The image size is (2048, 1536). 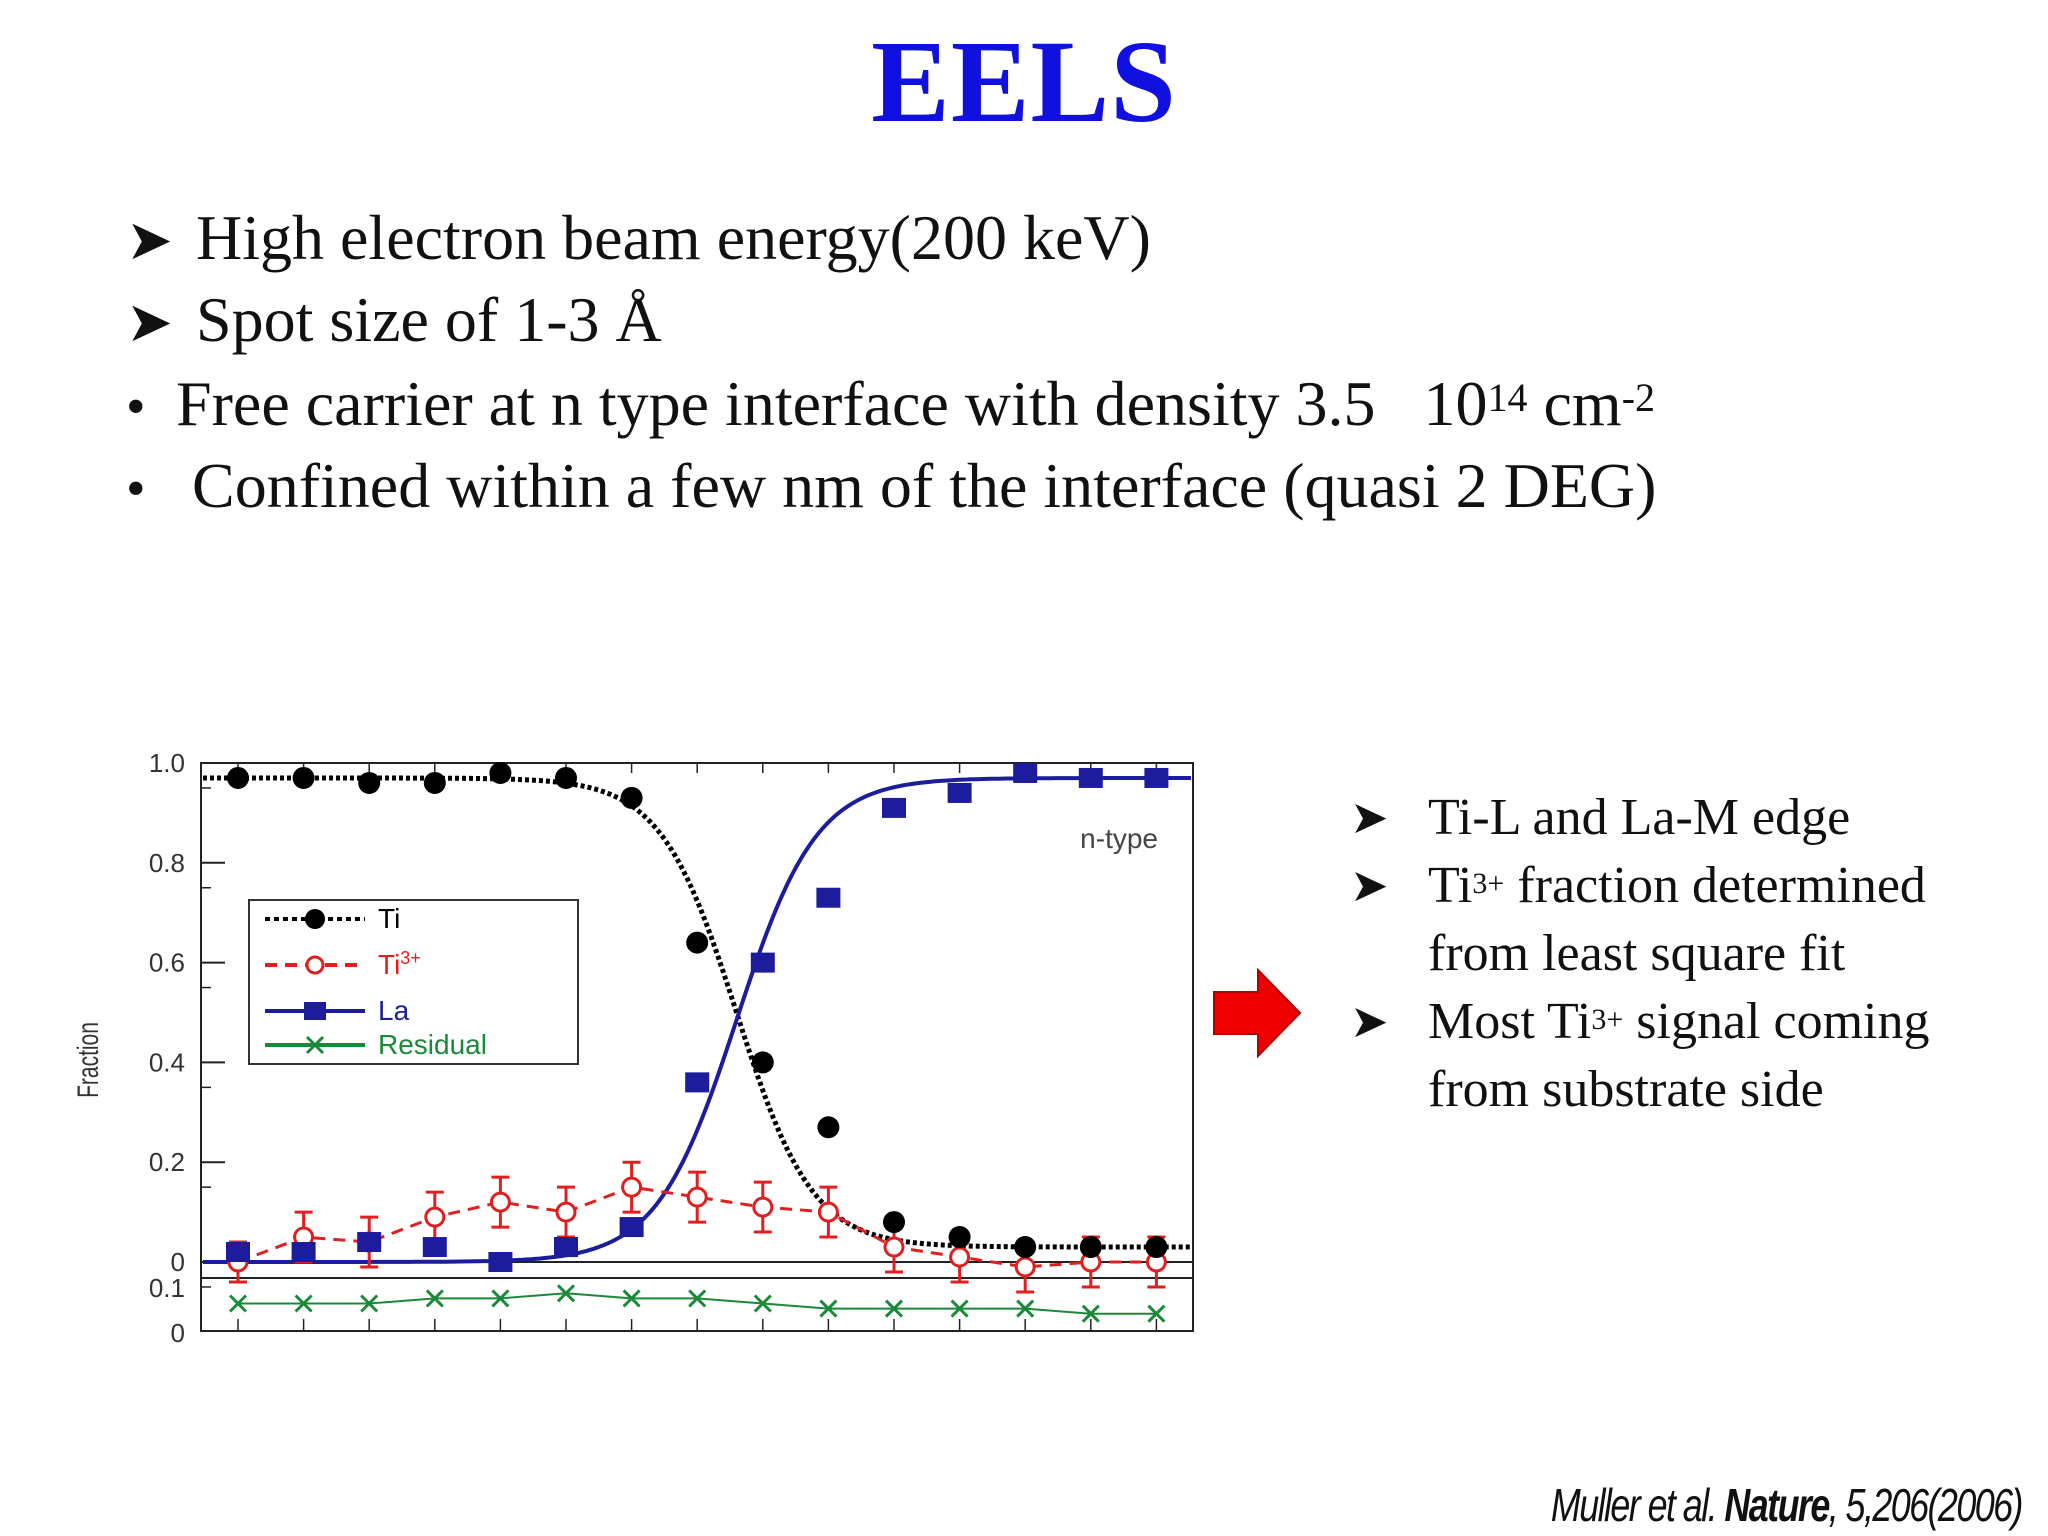 What do you see at coordinates (673, 237) in the screenshot?
I see `bullet-text: High electron beam energy(200 keV)` at bounding box center [673, 237].